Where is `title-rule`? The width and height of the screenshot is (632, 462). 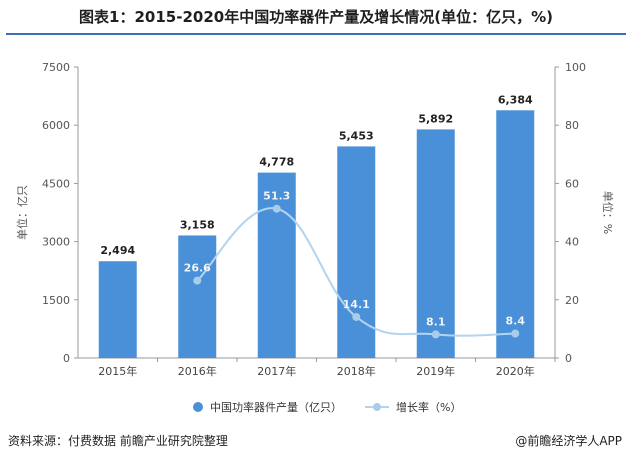
title-rule is located at coordinates (316, 34).